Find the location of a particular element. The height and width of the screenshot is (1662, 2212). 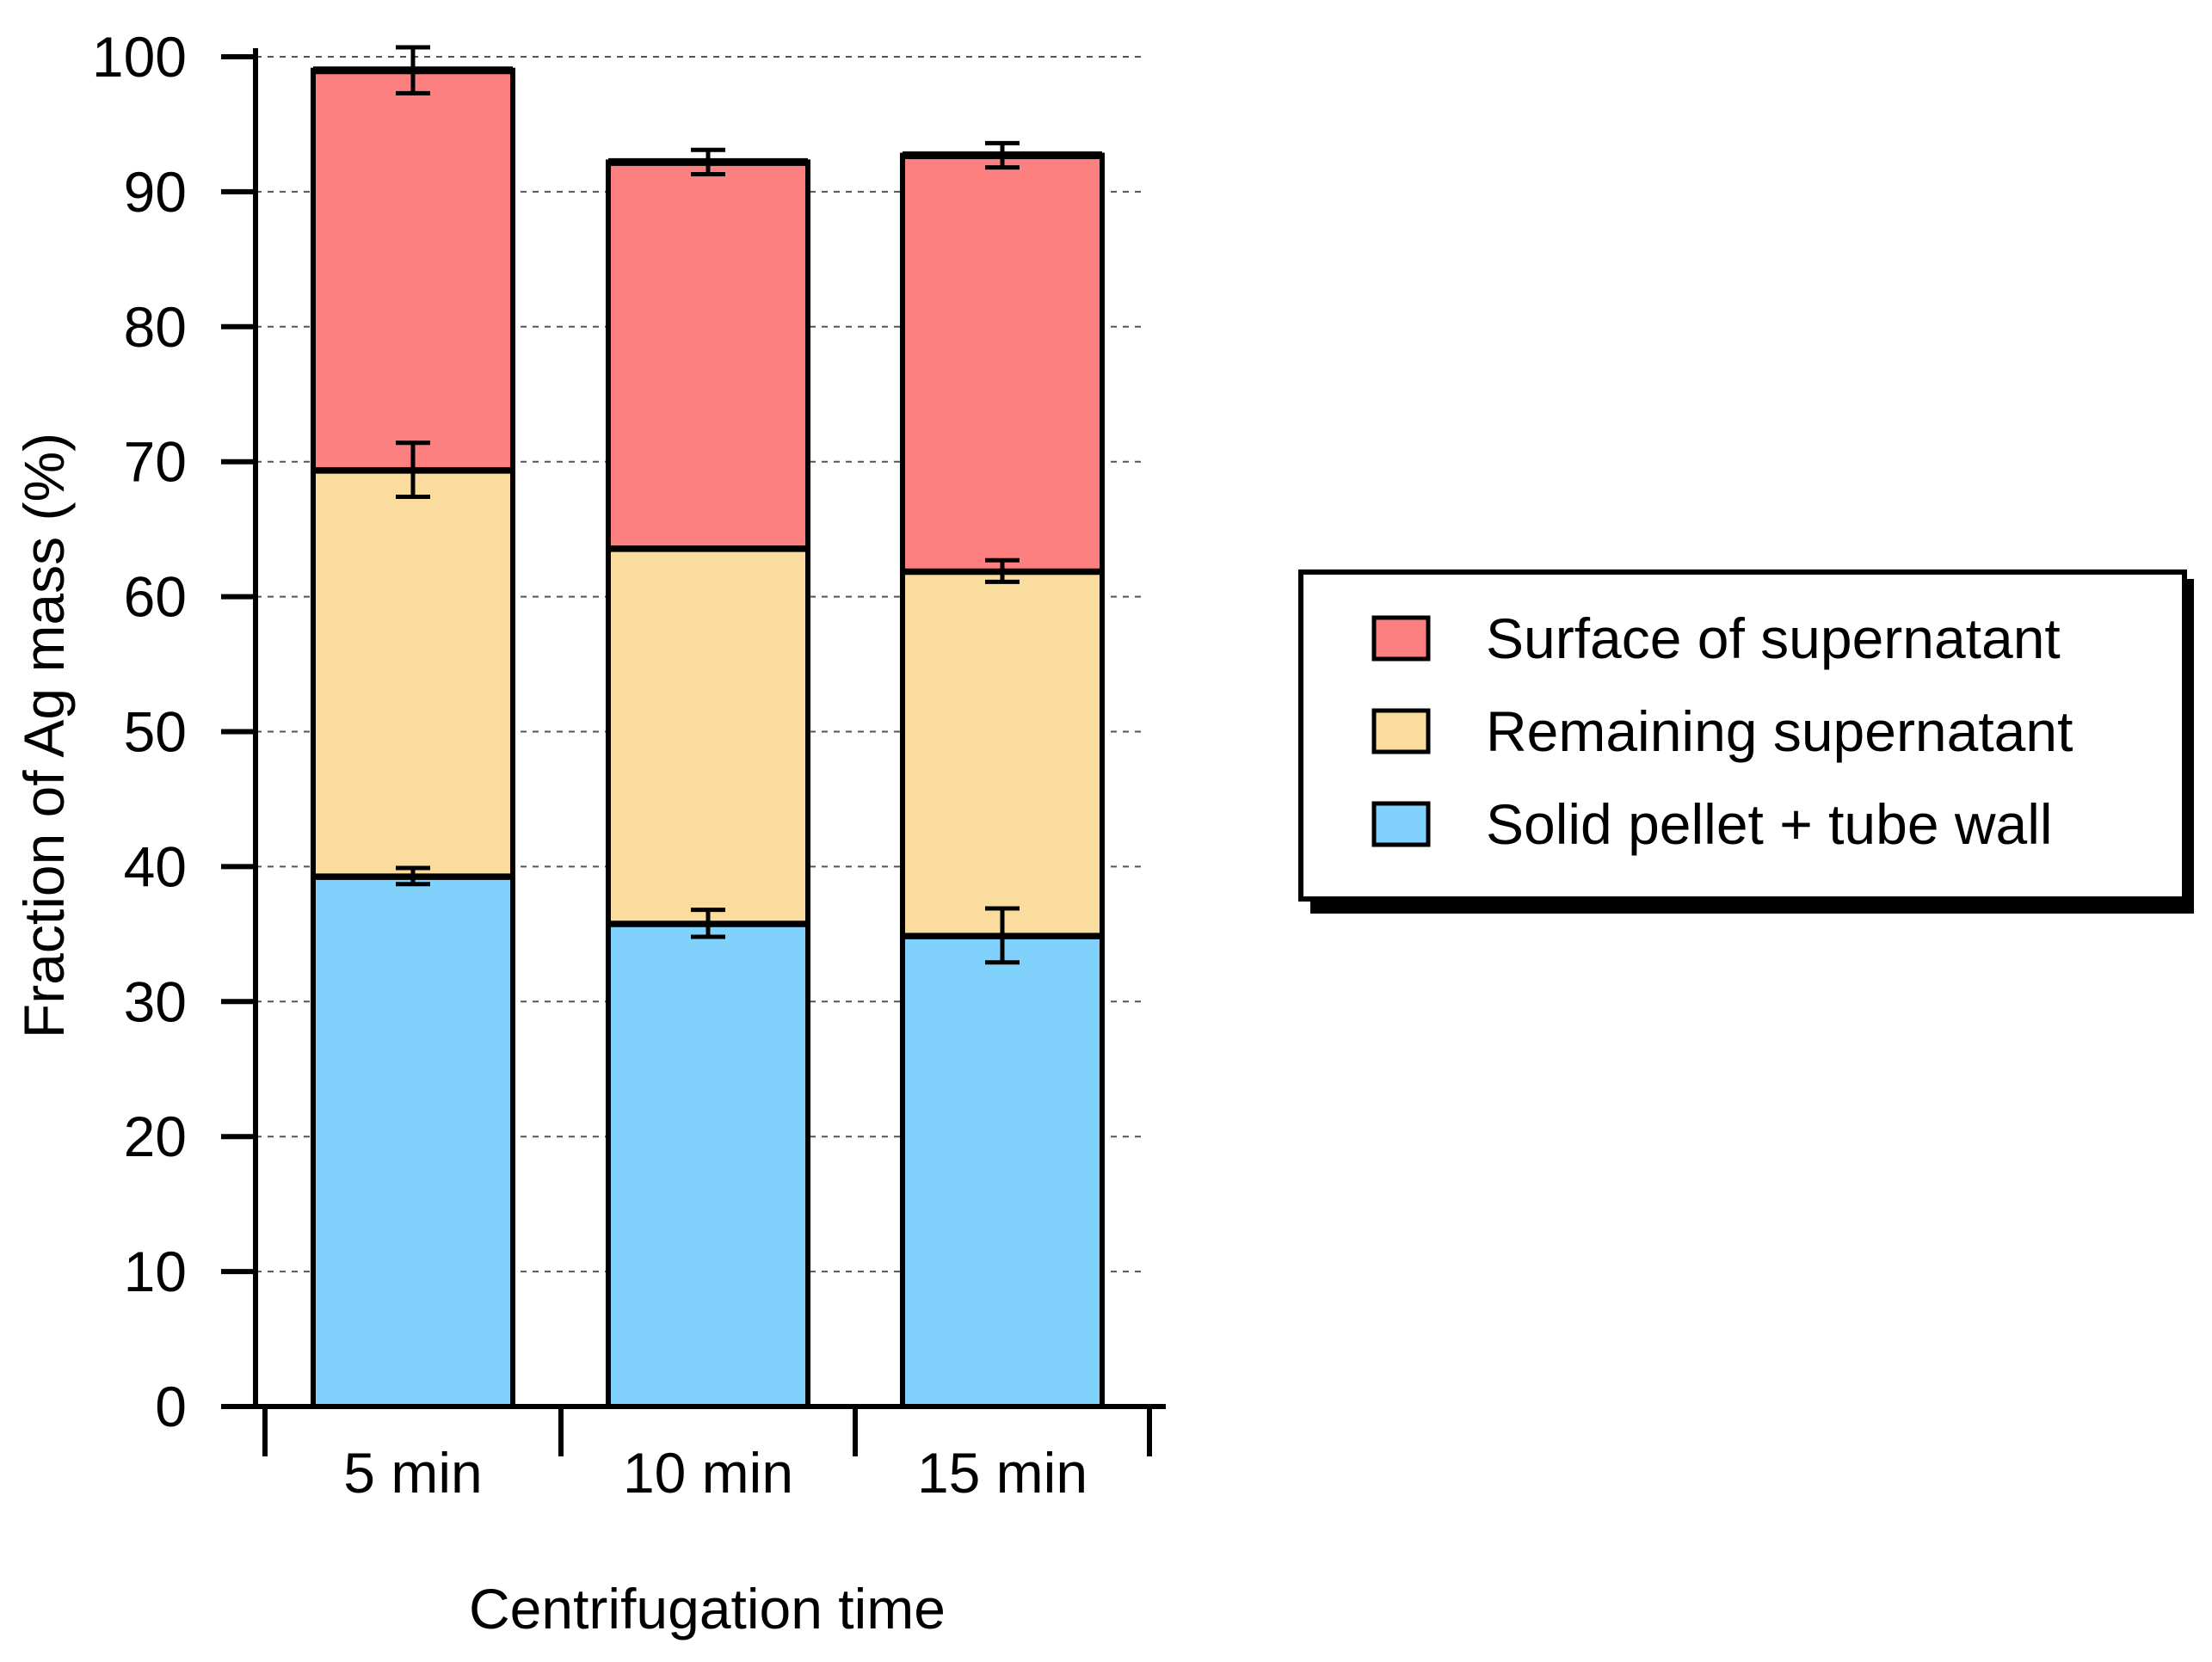

legend-label-surface-of-supernatant: Surface of supernatant is located at coordinates (1773, 638).